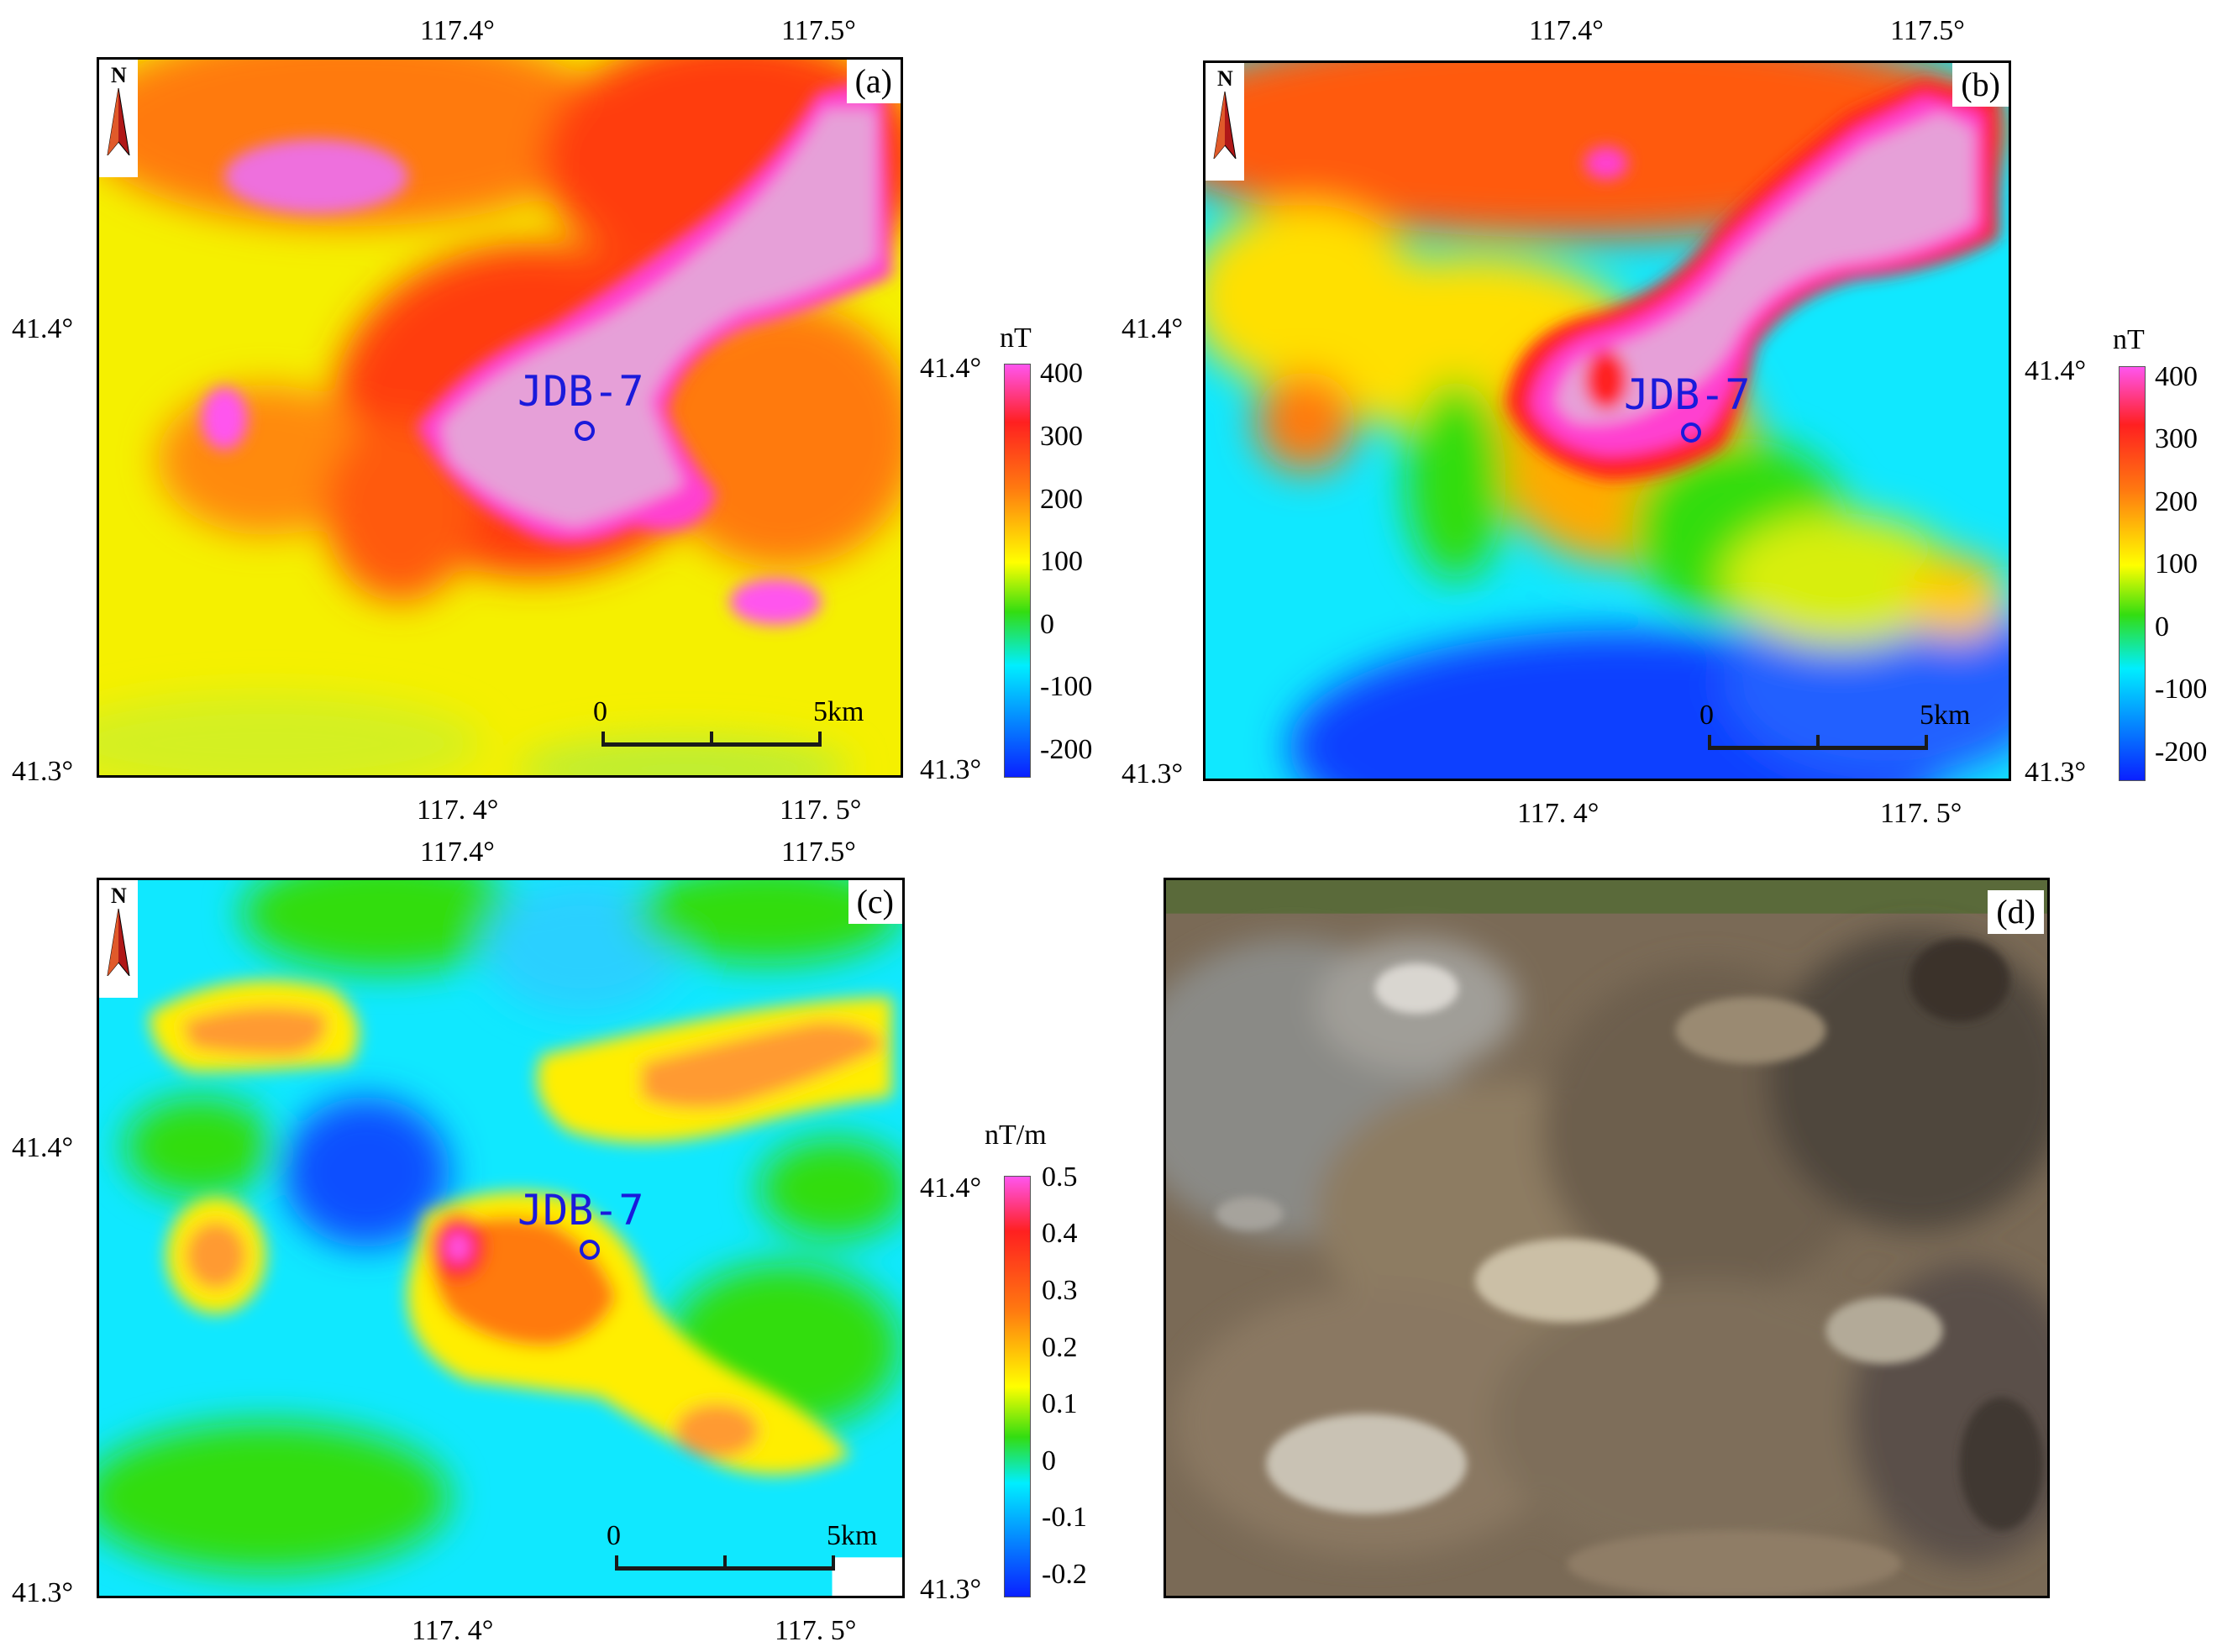 This screenshot has height=1652, width=2222. What do you see at coordinates (2176, 501) in the screenshot?
I see `b-cb-tick-3: 200` at bounding box center [2176, 501].